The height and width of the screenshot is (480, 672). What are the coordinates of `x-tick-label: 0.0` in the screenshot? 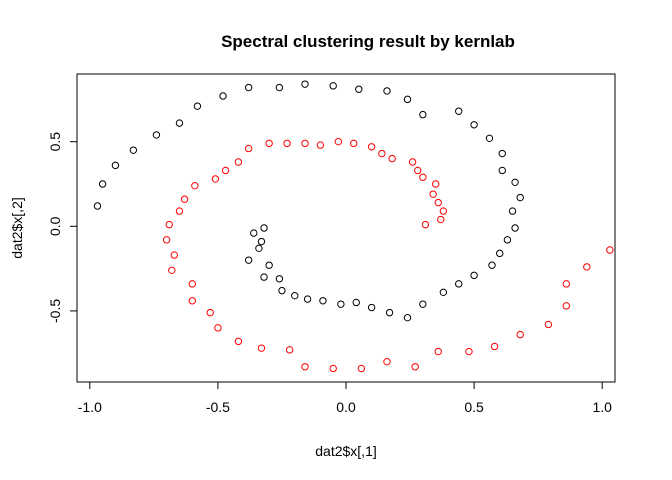 It's located at (346, 407).